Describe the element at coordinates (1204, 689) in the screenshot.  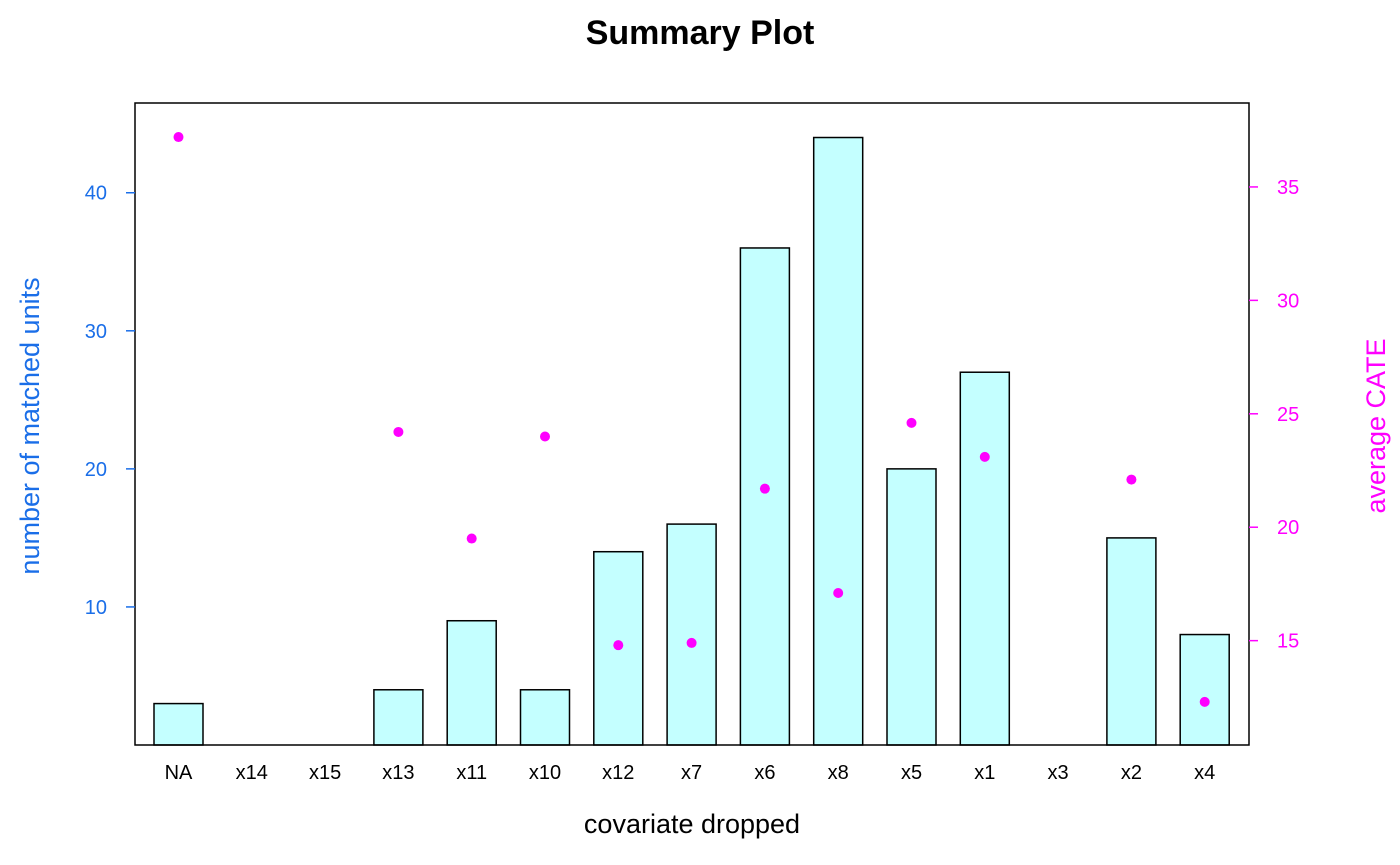
I see `bar-x4` at that location.